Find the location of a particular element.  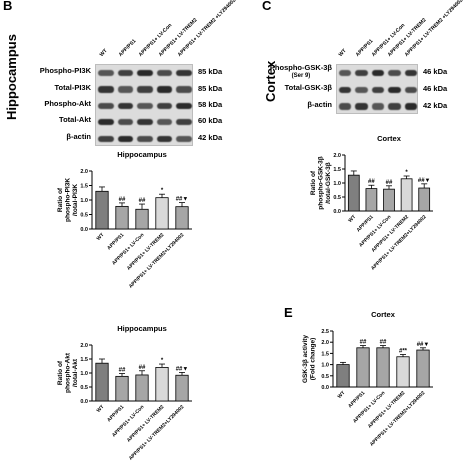

blot-row-label-text: Phospho-GSK-3β is located at coordinates (300, 68).